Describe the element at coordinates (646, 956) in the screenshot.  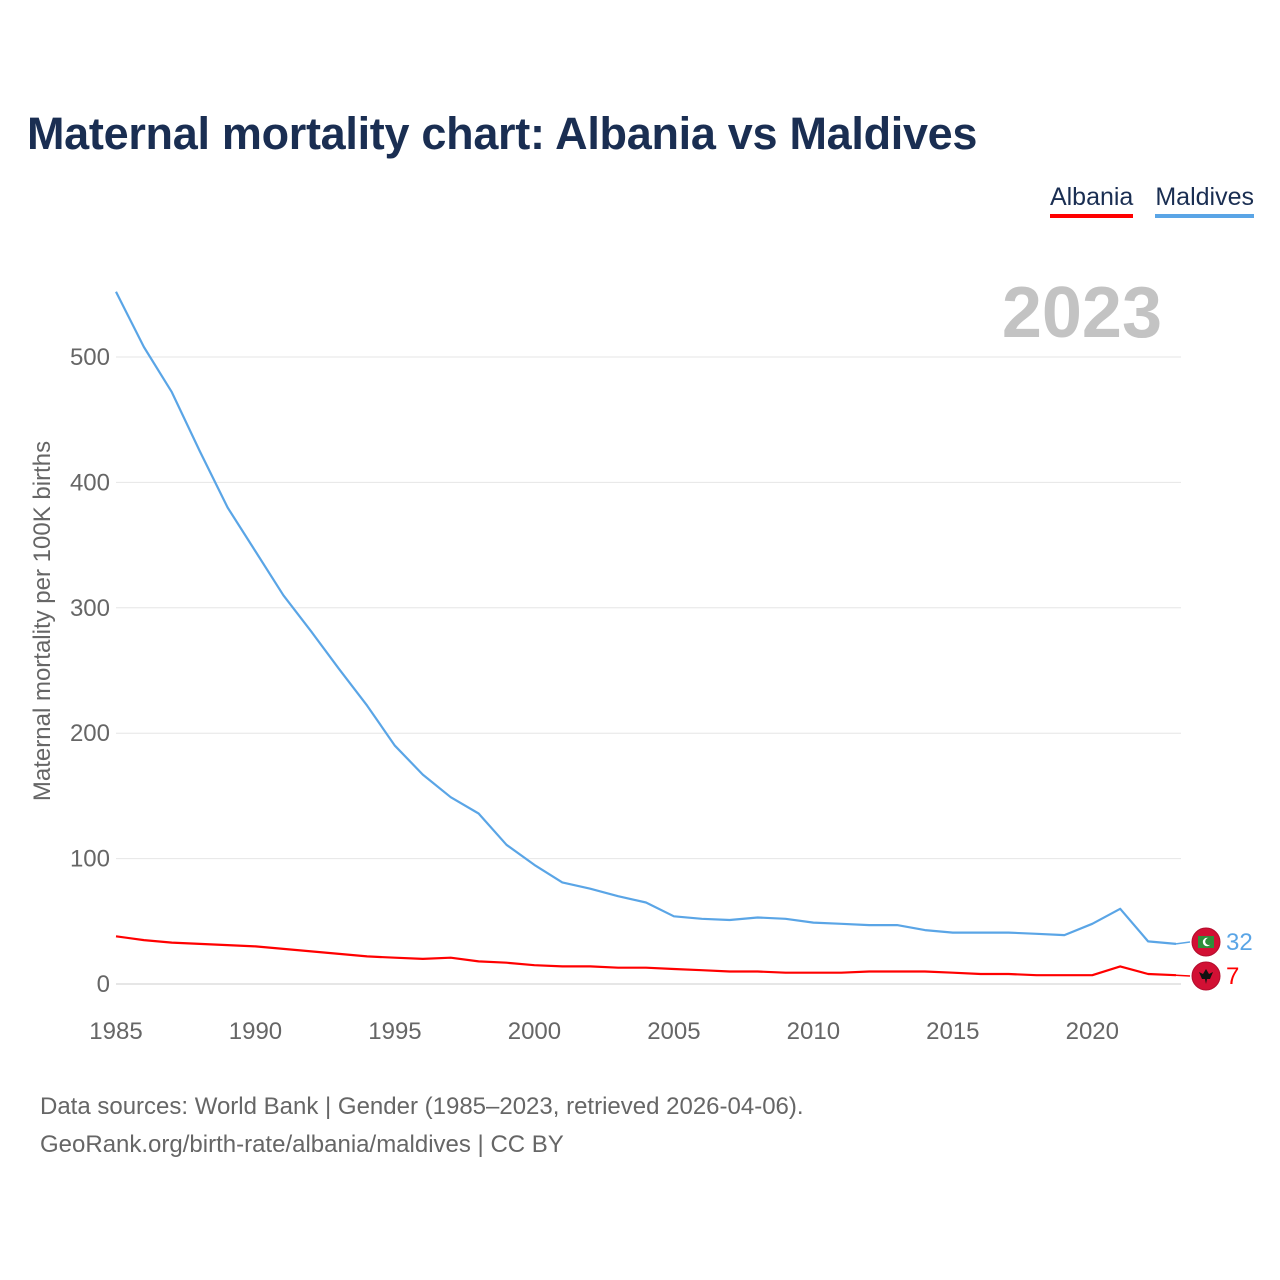
I see `series-line-albania` at that location.